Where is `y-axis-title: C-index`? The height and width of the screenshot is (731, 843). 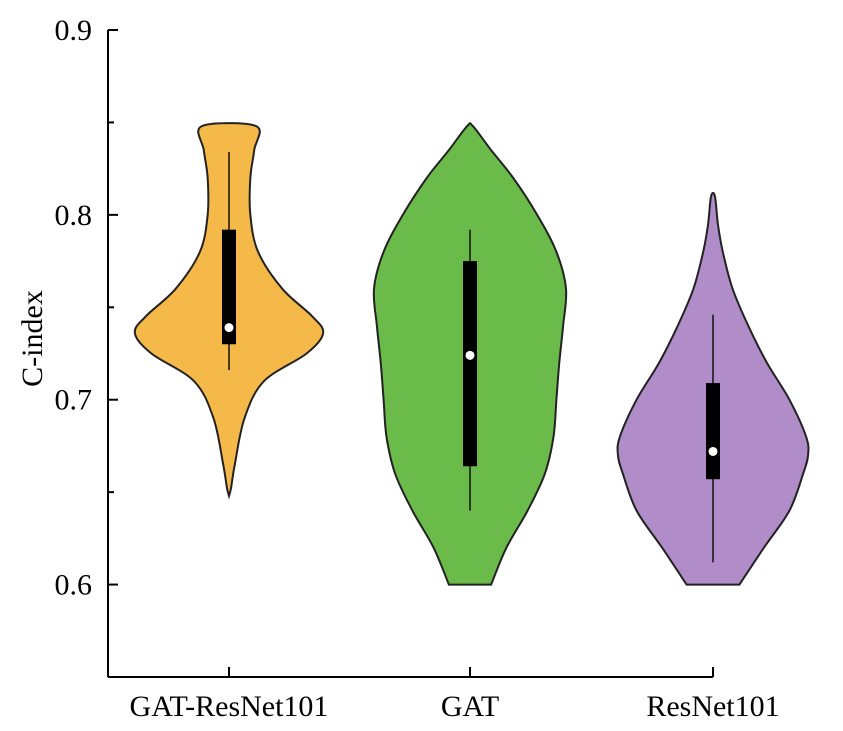 y-axis-title: C-index is located at coordinates (32, 338).